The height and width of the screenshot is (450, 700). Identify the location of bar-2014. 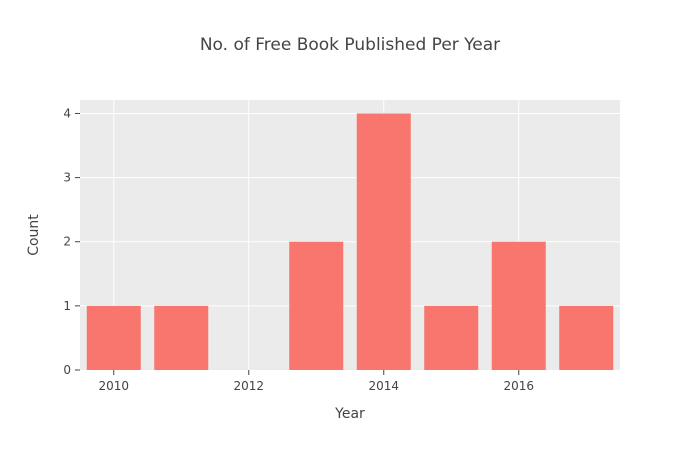
(383, 242).